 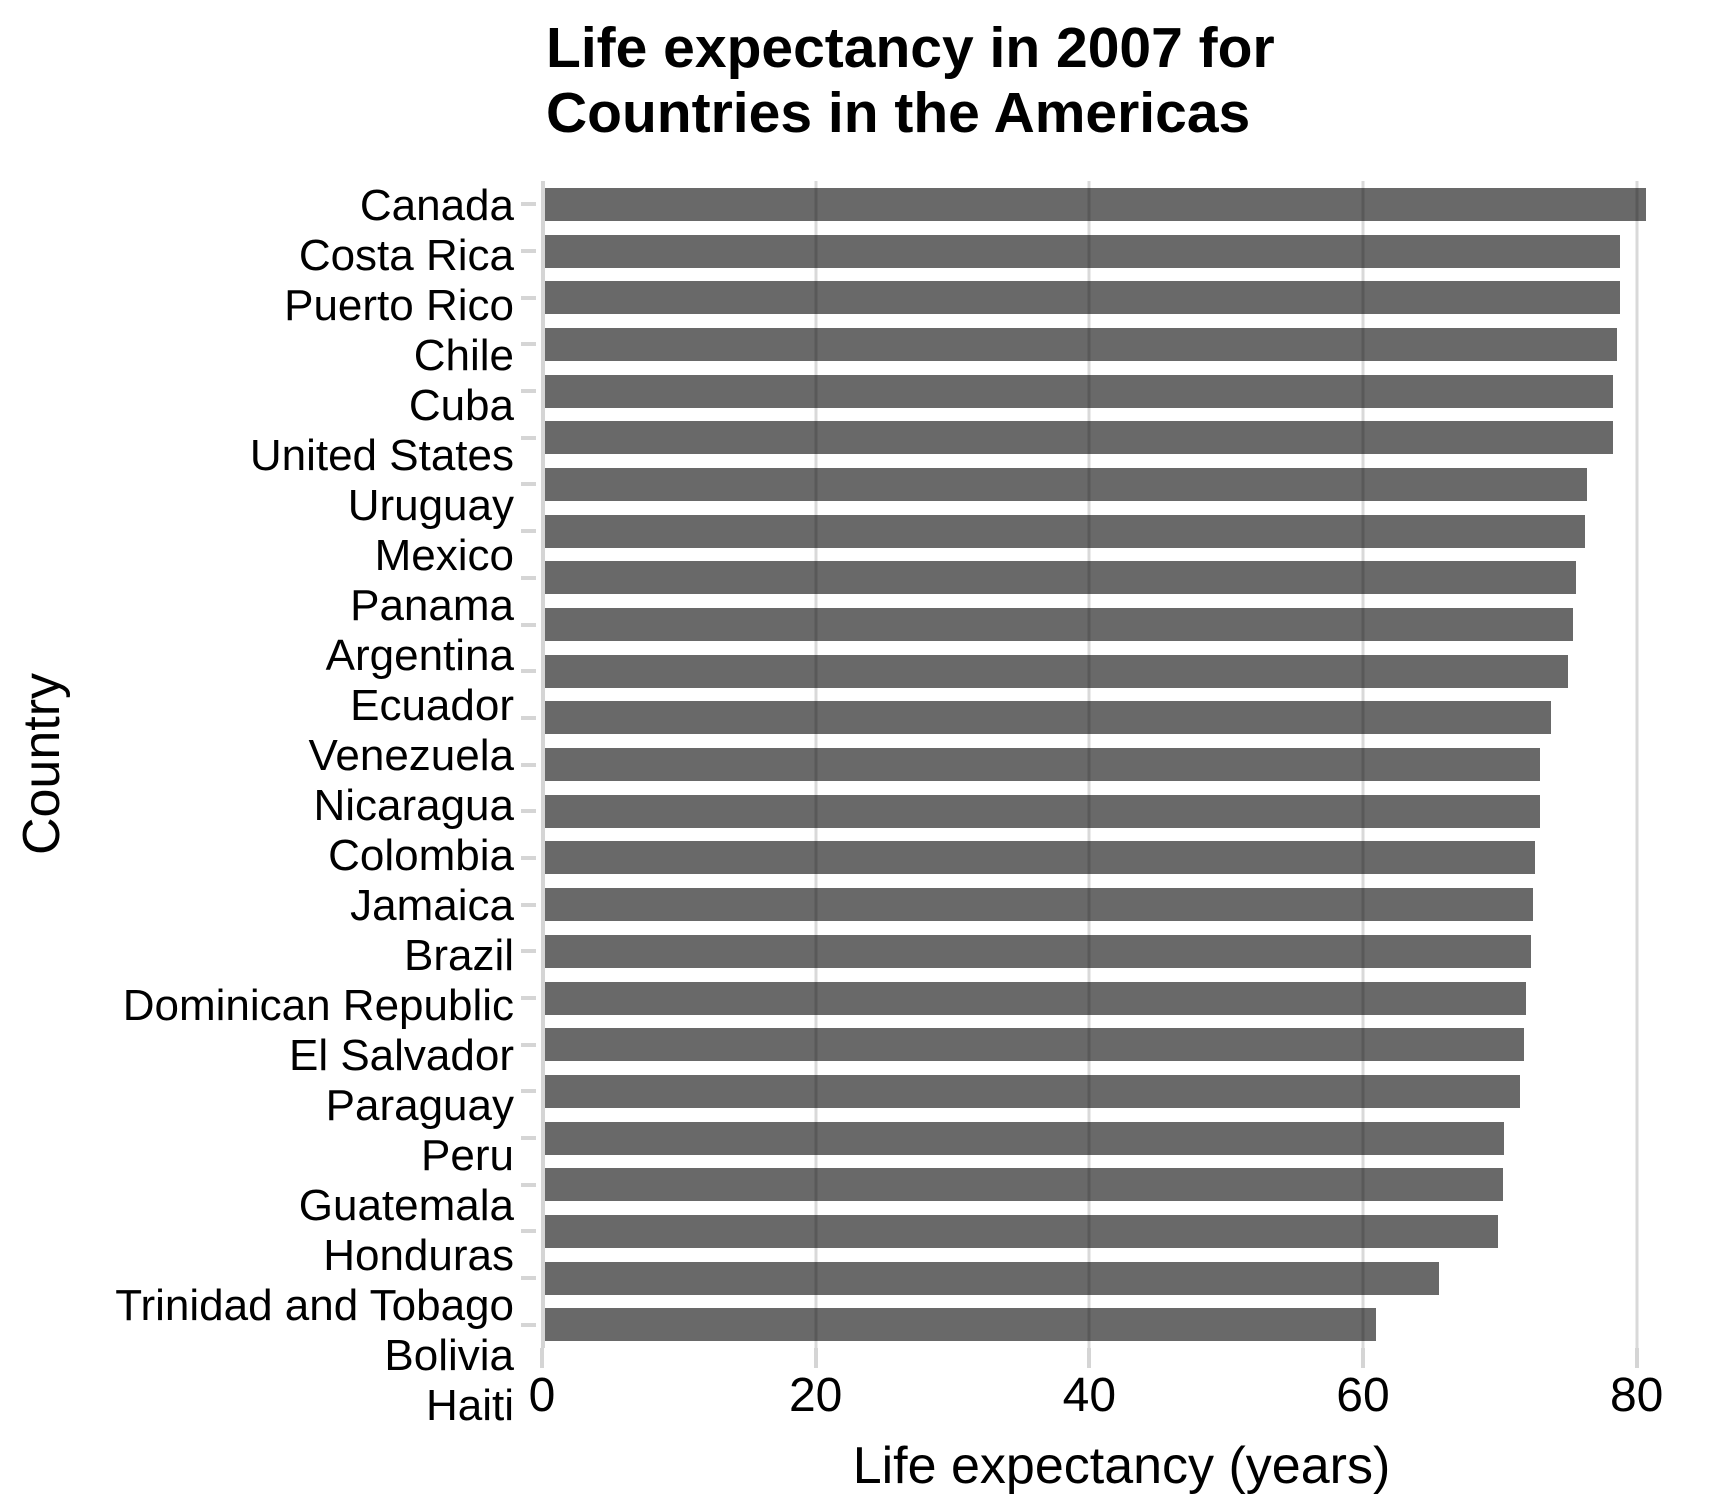 I want to click on y-axis-label: Puerto Rico, so click(x=399, y=305).